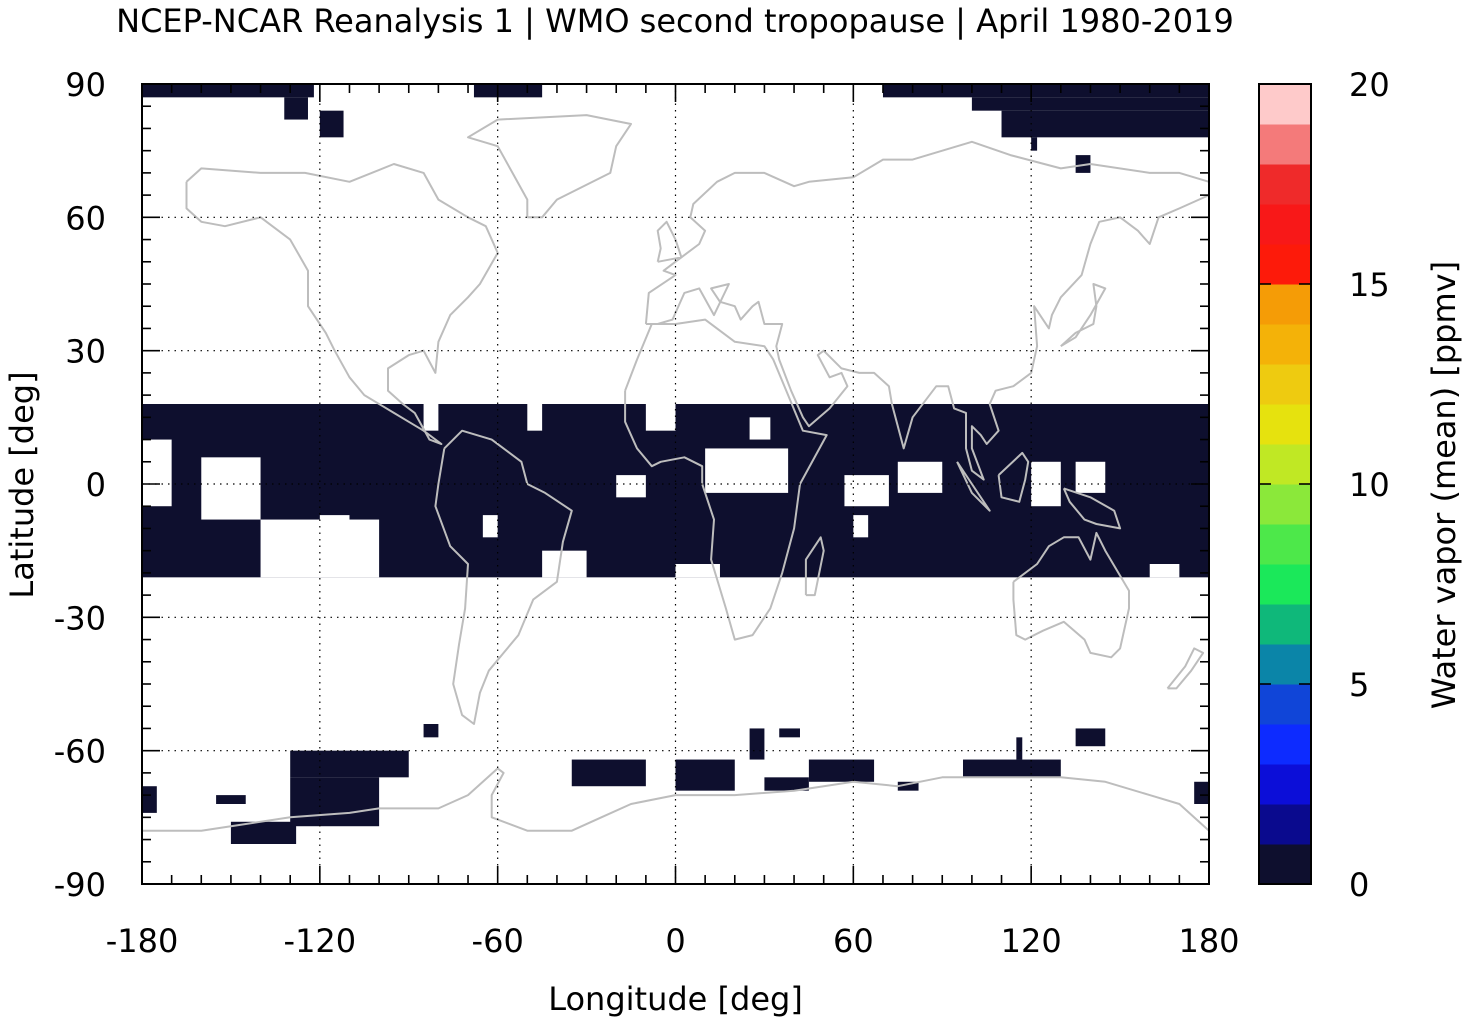  Describe the element at coordinates (142, 941) in the screenshot. I see `x-tick-label-0: -180` at that location.